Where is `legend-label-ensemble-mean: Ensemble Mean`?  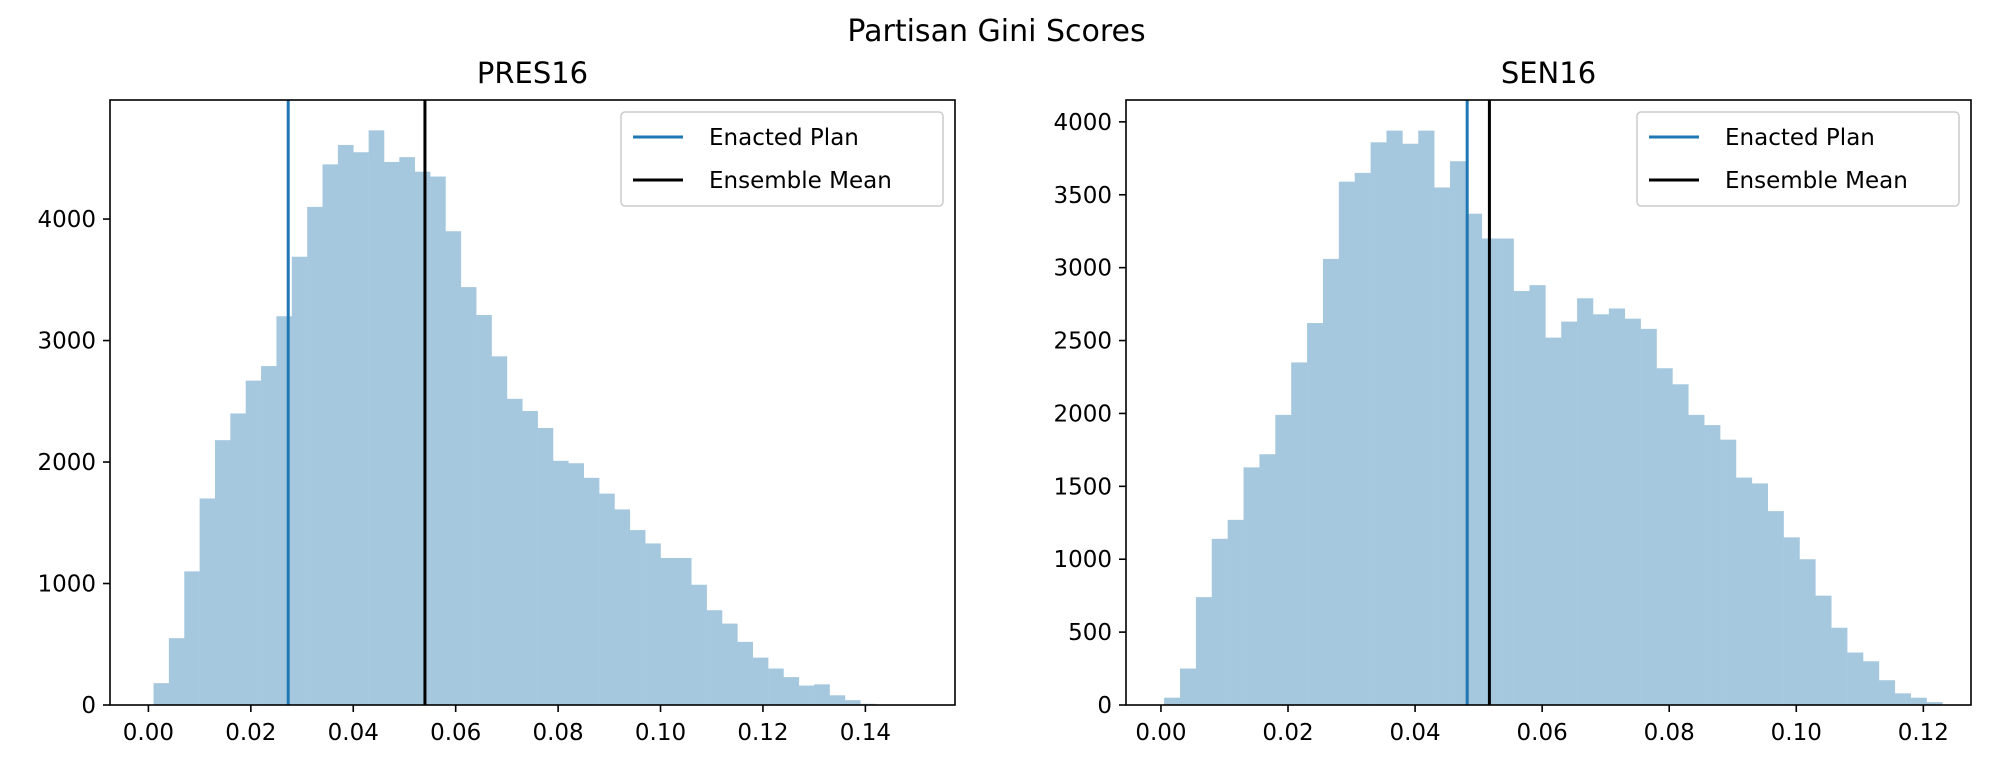
legend-label-ensemble-mean: Ensemble Mean is located at coordinates (1816, 181).